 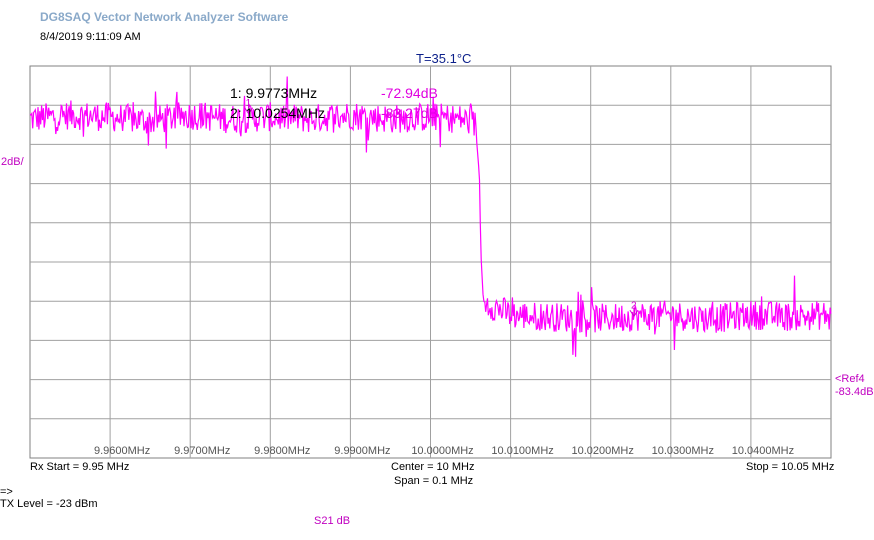 What do you see at coordinates (603, 451) in the screenshot?
I see `x-tick-label: 10.0200MHz` at bounding box center [603, 451].